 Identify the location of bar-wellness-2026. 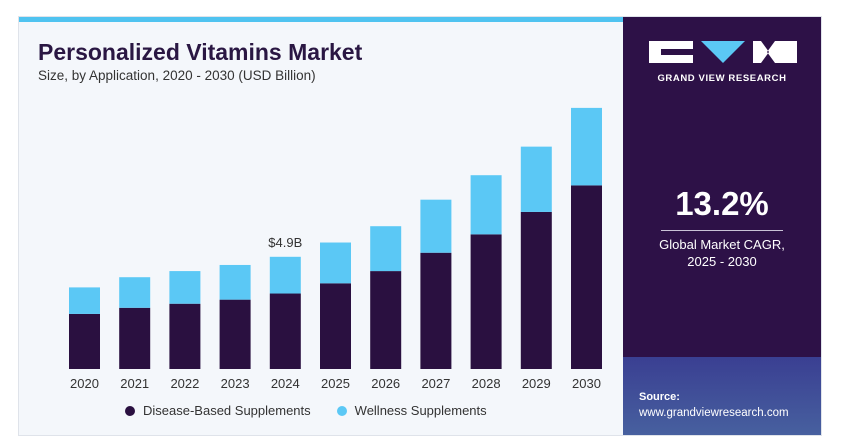
(386, 249).